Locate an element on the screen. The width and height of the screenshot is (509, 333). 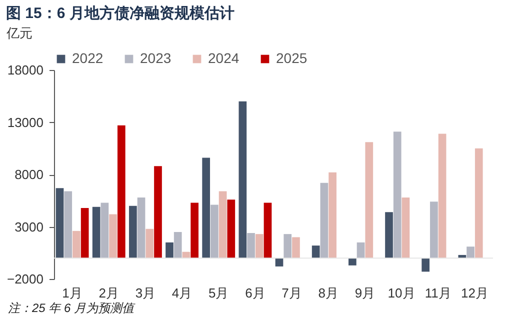
y-tick-label: 13000 is located at coordinates (25, 122).